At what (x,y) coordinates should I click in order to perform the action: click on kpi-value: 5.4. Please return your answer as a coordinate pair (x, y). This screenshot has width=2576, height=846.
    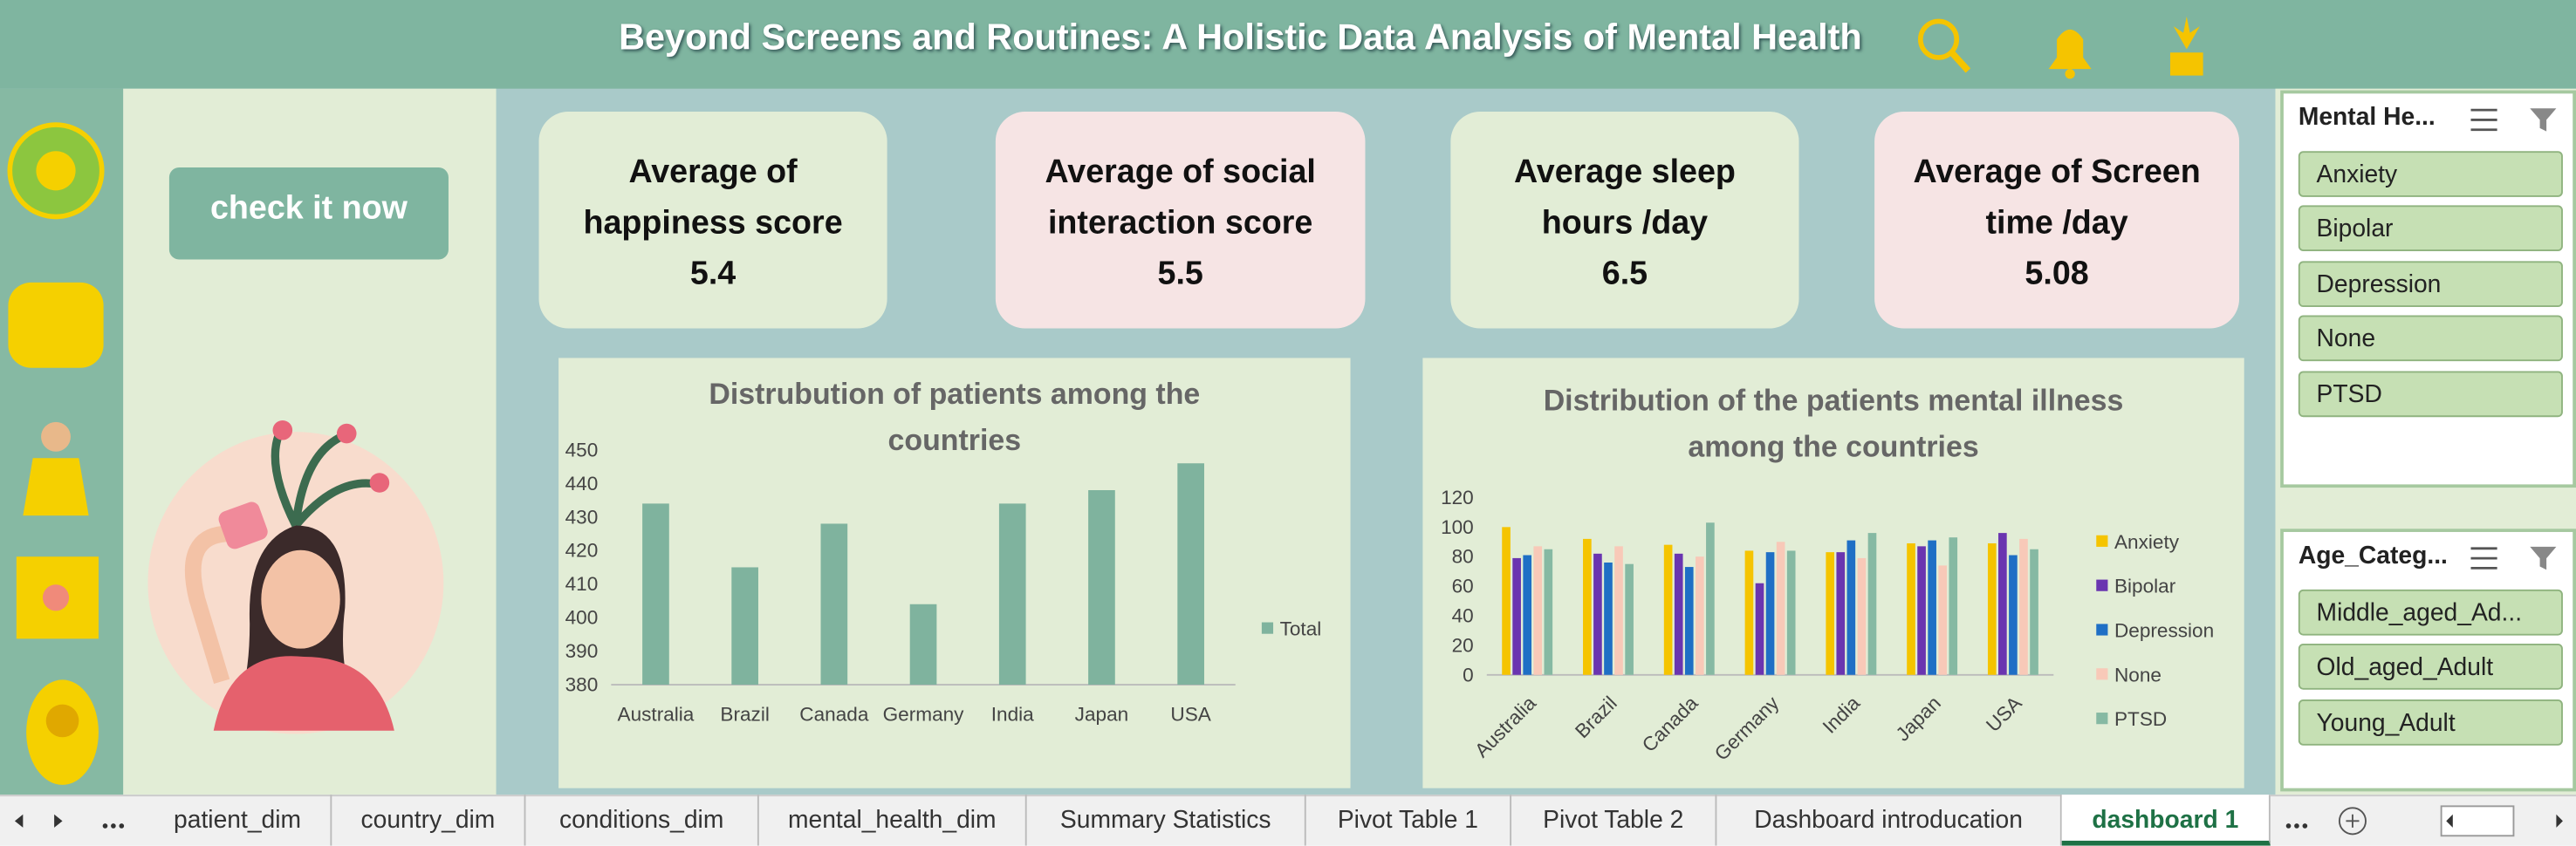
    Looking at the image, I should click on (712, 274).